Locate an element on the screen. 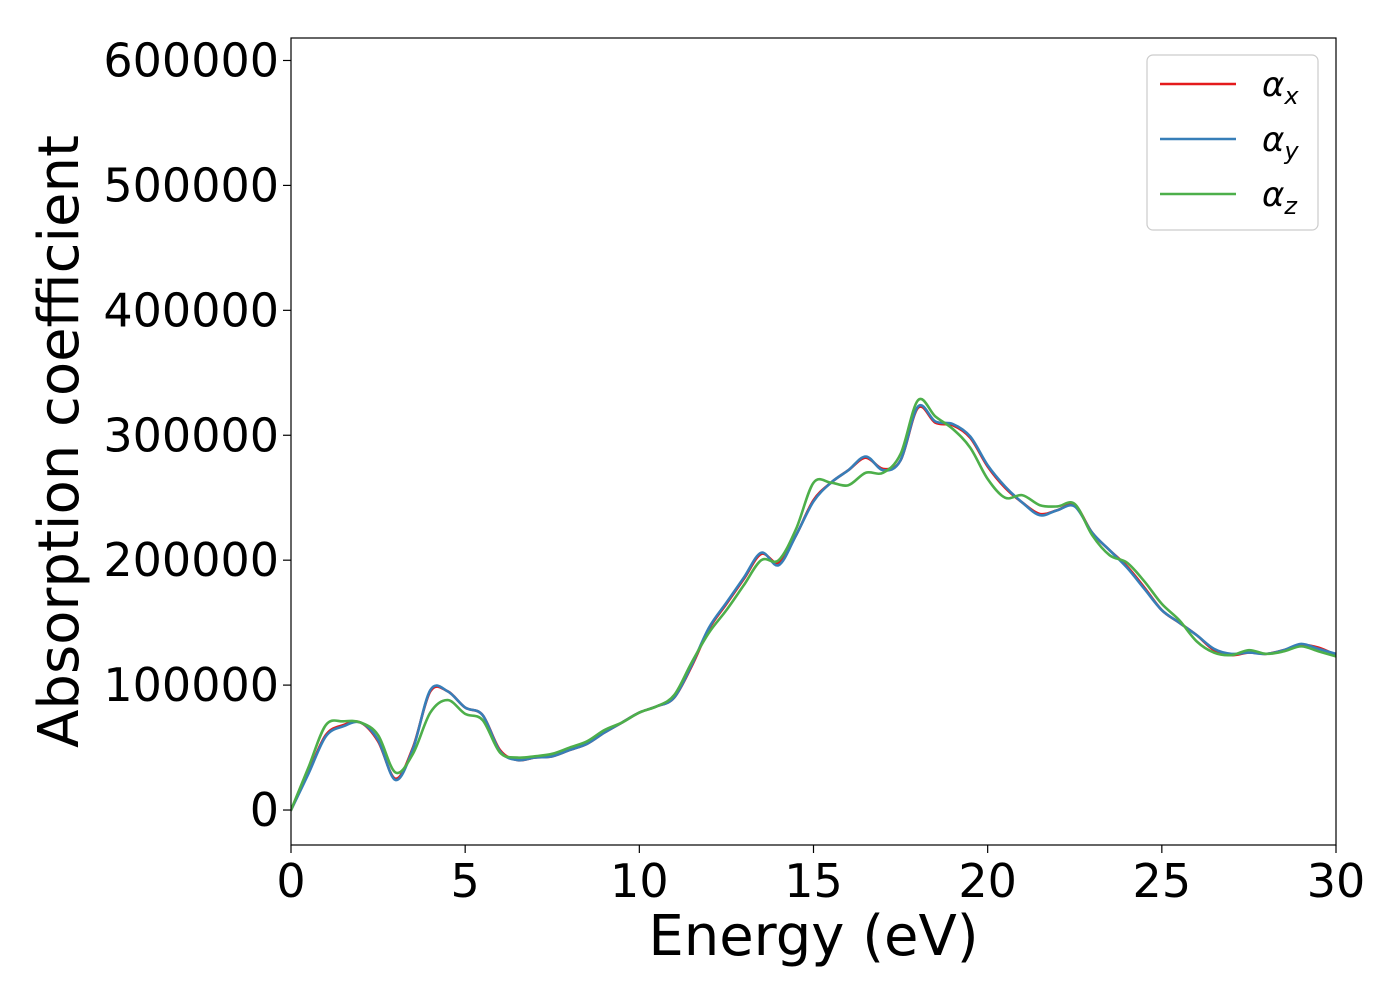 The height and width of the screenshot is (1000, 1400). x-tick-label: 10 is located at coordinates (639, 881).